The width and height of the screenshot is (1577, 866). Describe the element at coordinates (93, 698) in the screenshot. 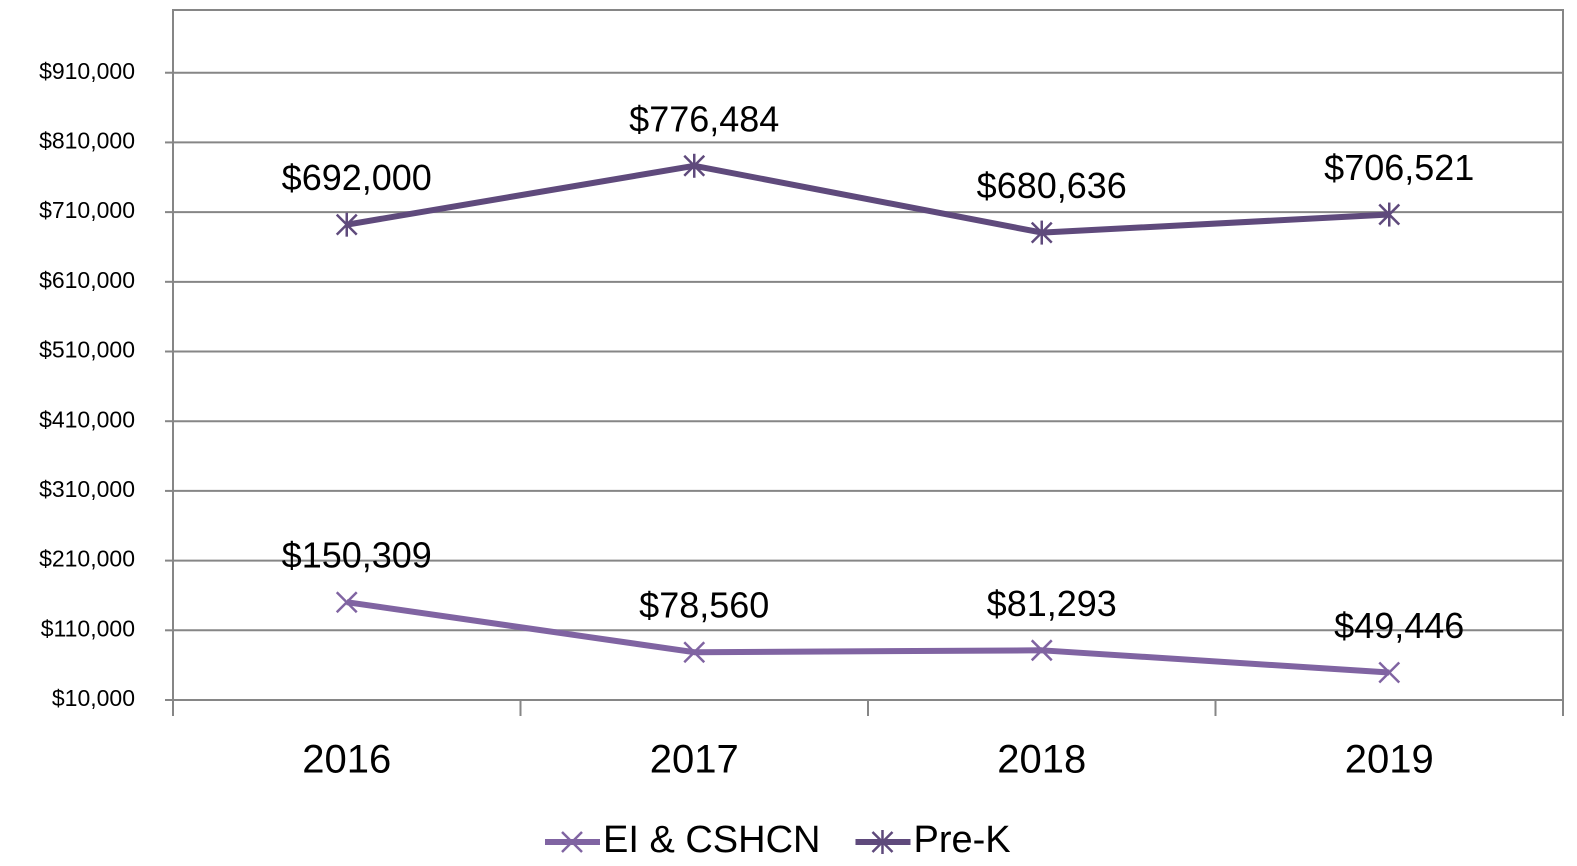

I see `y-tick-label: $10,000` at that location.